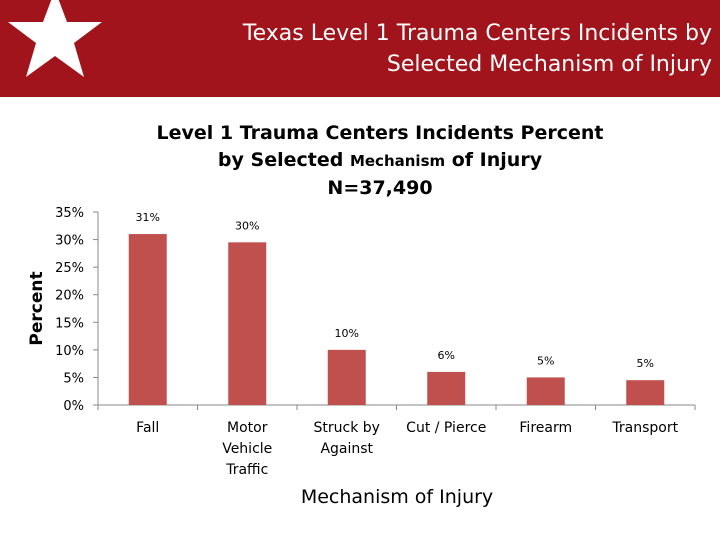 The image size is (720, 540). I want to click on chart-title-line-1: Level 1 Trauma Centers Incidents Percent, so click(380, 133).